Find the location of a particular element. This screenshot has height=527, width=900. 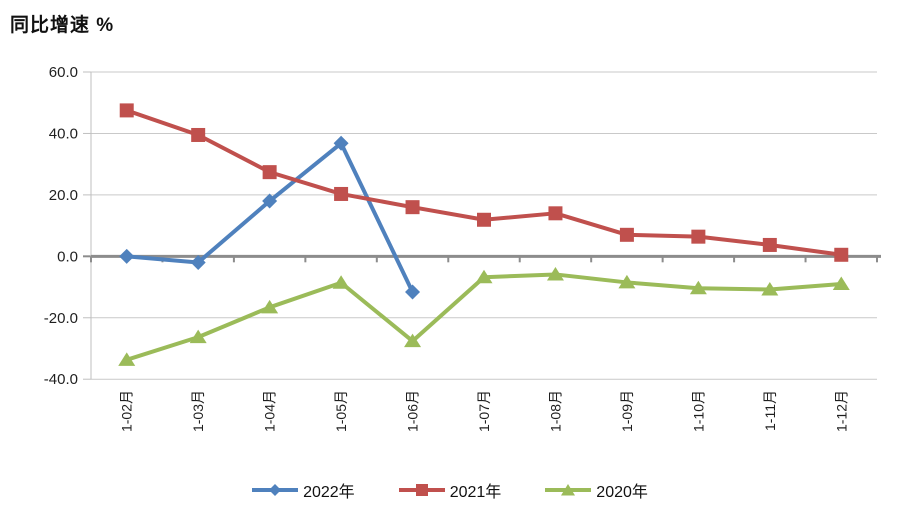

y-tick-label: 60.0 is located at coordinates (63, 72).